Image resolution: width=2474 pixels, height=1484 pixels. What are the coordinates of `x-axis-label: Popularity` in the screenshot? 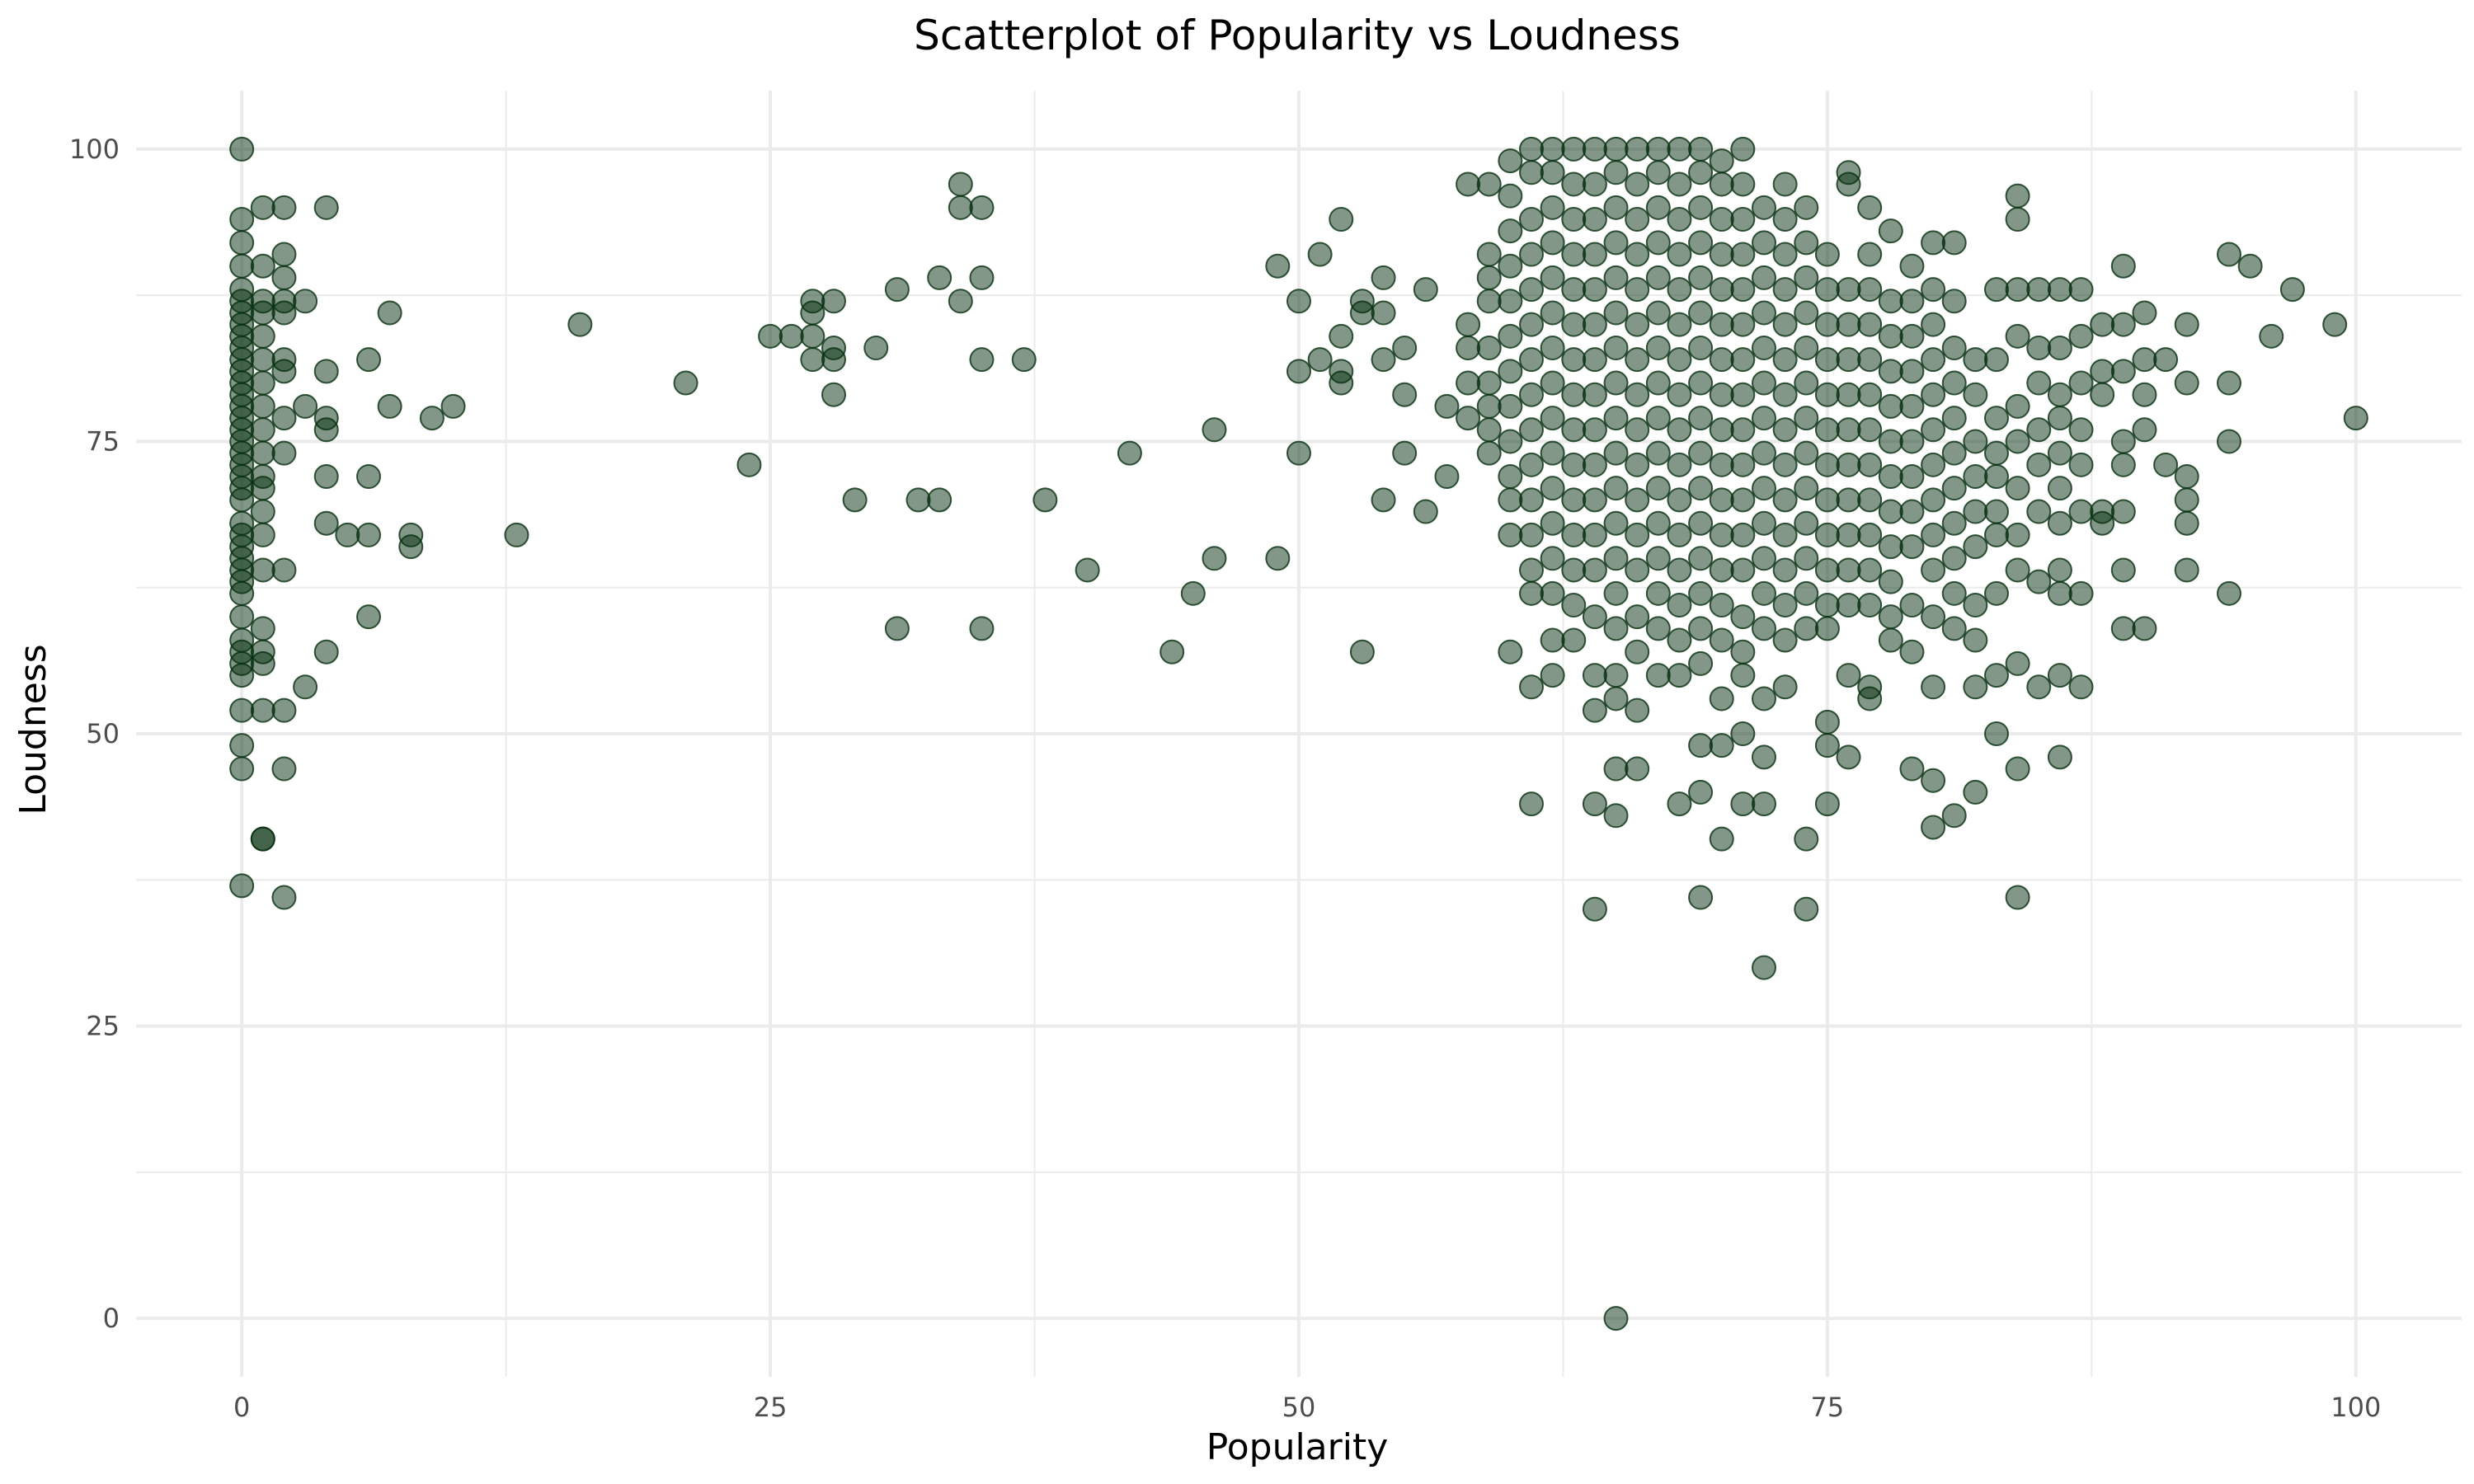 It's located at (1297, 1447).